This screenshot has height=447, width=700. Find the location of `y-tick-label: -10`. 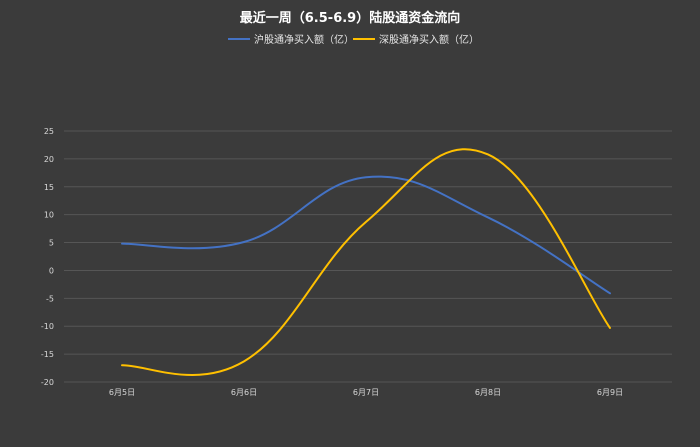

y-tick-label: -10 is located at coordinates (47, 326).